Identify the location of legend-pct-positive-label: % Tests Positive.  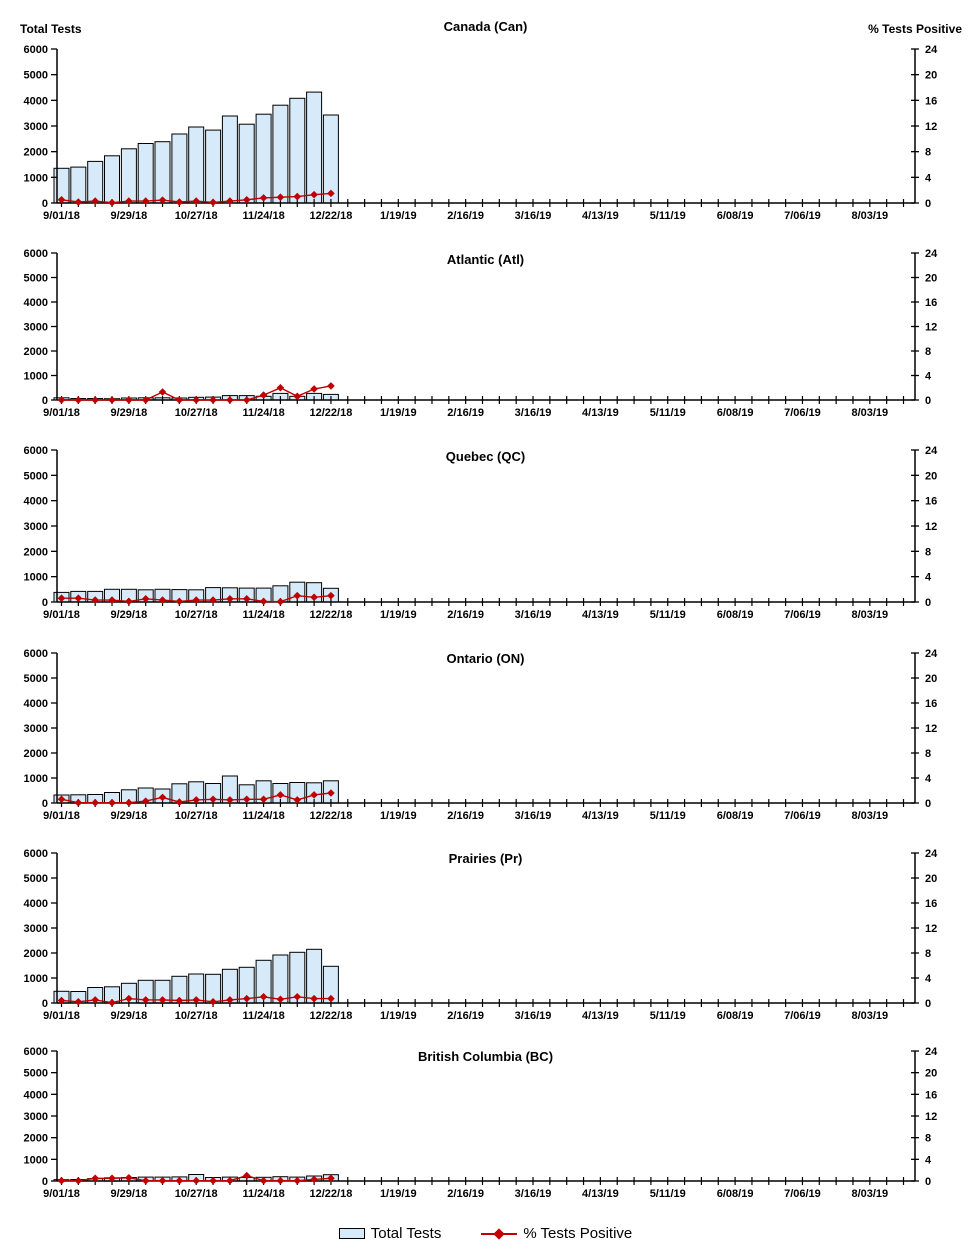
(578, 1233).